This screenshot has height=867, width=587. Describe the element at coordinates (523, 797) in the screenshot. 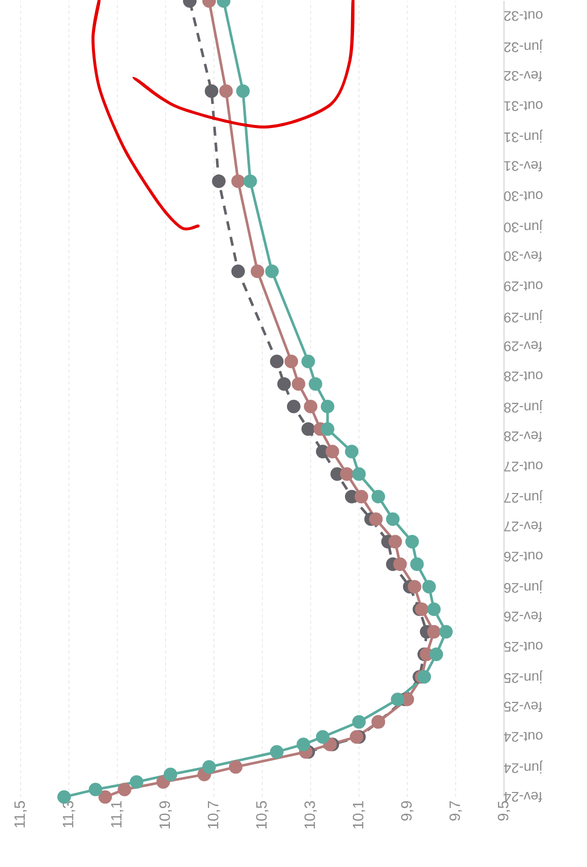

I see `y-tick-label: fev-24` at that location.